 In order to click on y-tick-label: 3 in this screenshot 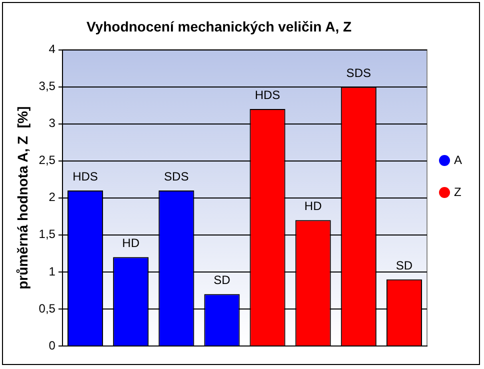, I will do `click(52, 123)`.